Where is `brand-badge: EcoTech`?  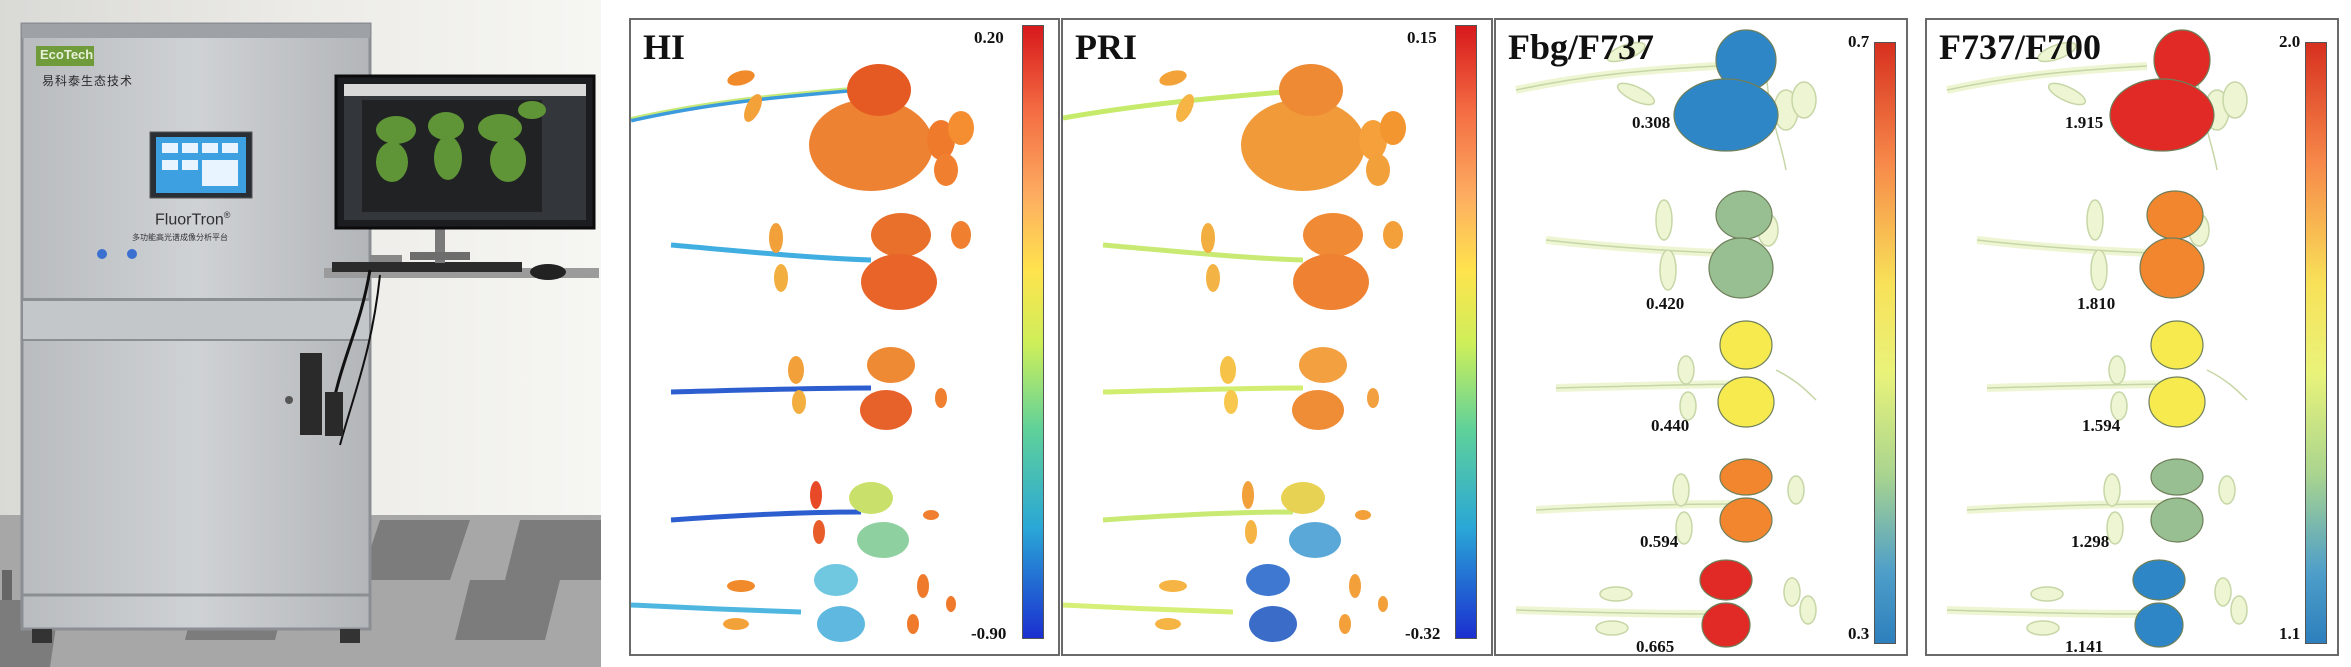 brand-badge: EcoTech is located at coordinates (67, 54).